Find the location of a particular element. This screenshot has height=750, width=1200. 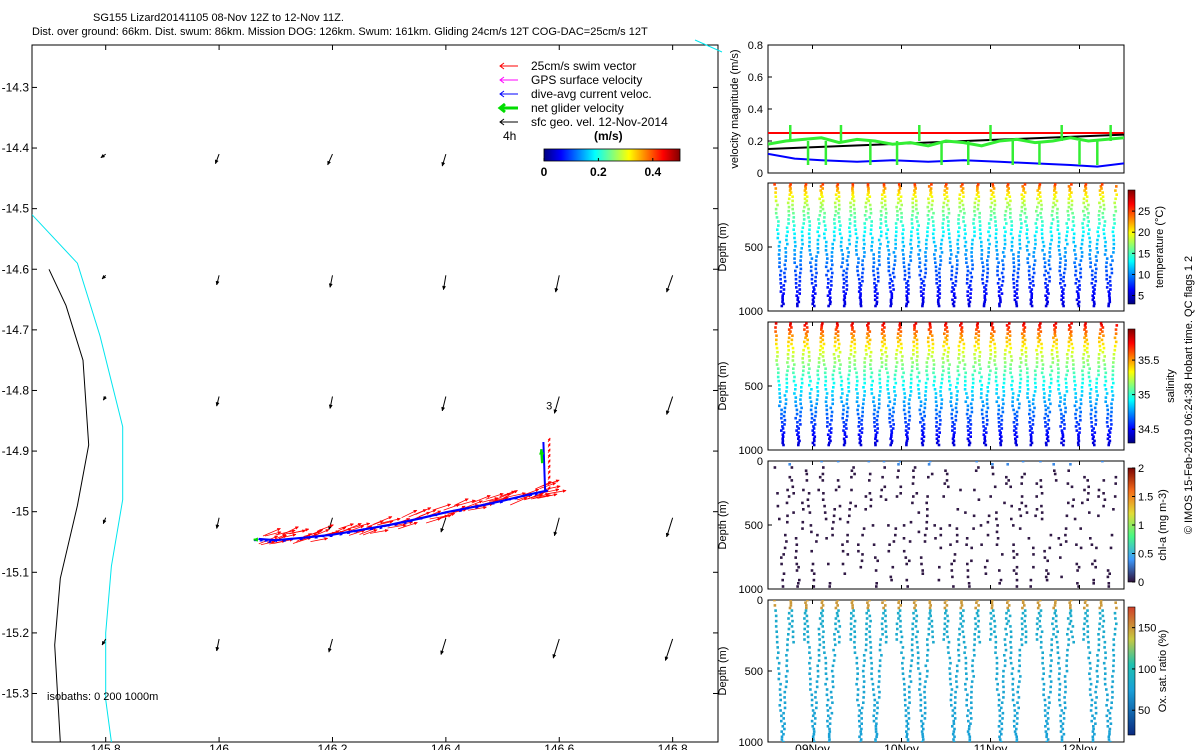

colorbar-tick-label: 10 is located at coordinates (1144, 275).